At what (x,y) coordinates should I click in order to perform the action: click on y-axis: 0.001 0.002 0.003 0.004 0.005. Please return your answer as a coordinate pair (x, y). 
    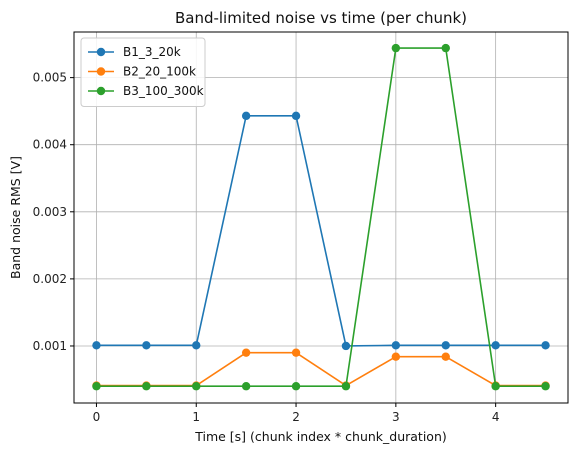
    Looking at the image, I should click on (53, 212).